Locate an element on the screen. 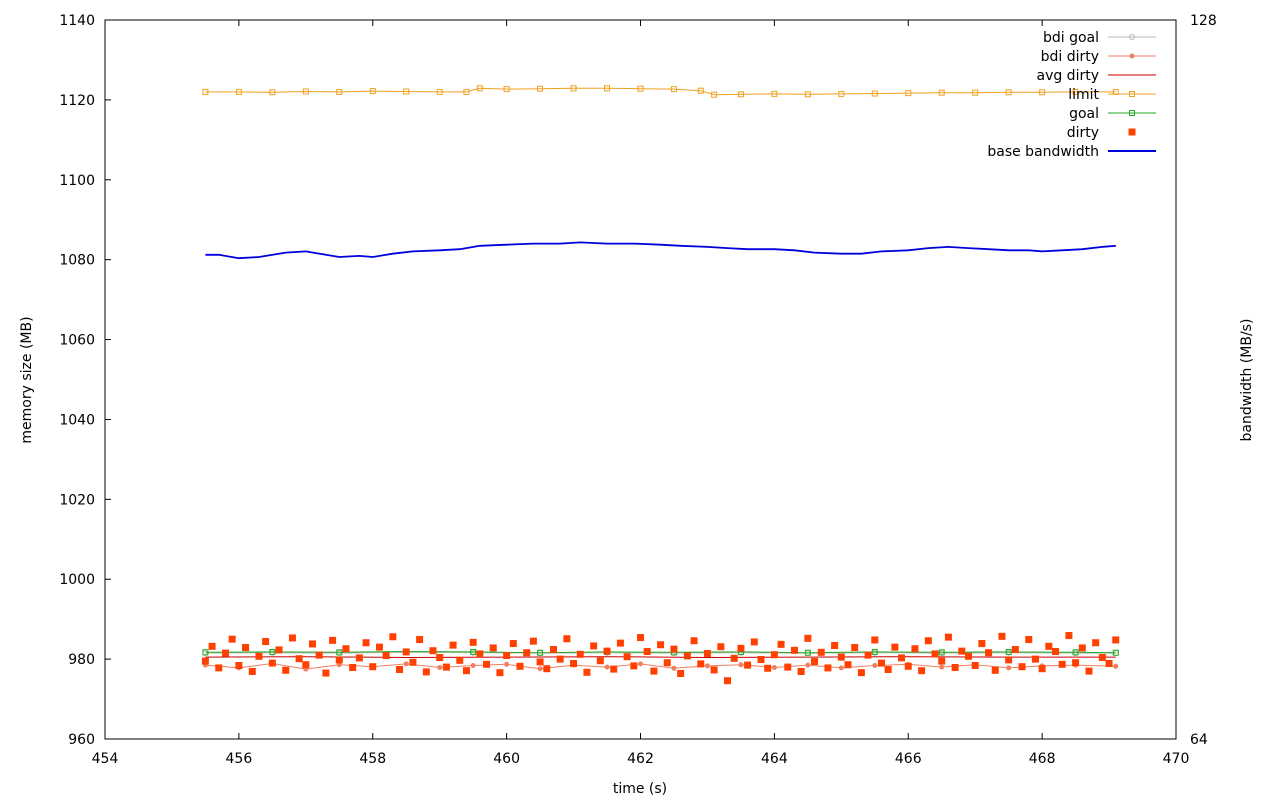  series-limit is located at coordinates (660, 91).